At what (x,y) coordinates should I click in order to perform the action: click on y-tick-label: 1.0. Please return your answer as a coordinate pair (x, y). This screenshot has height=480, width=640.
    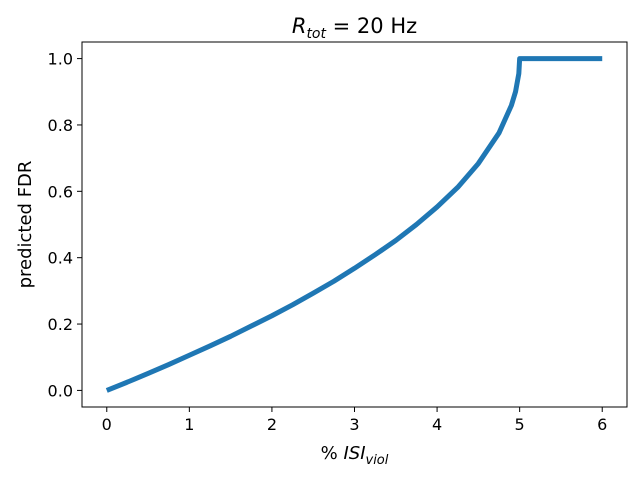
    Looking at the image, I should click on (60, 59).